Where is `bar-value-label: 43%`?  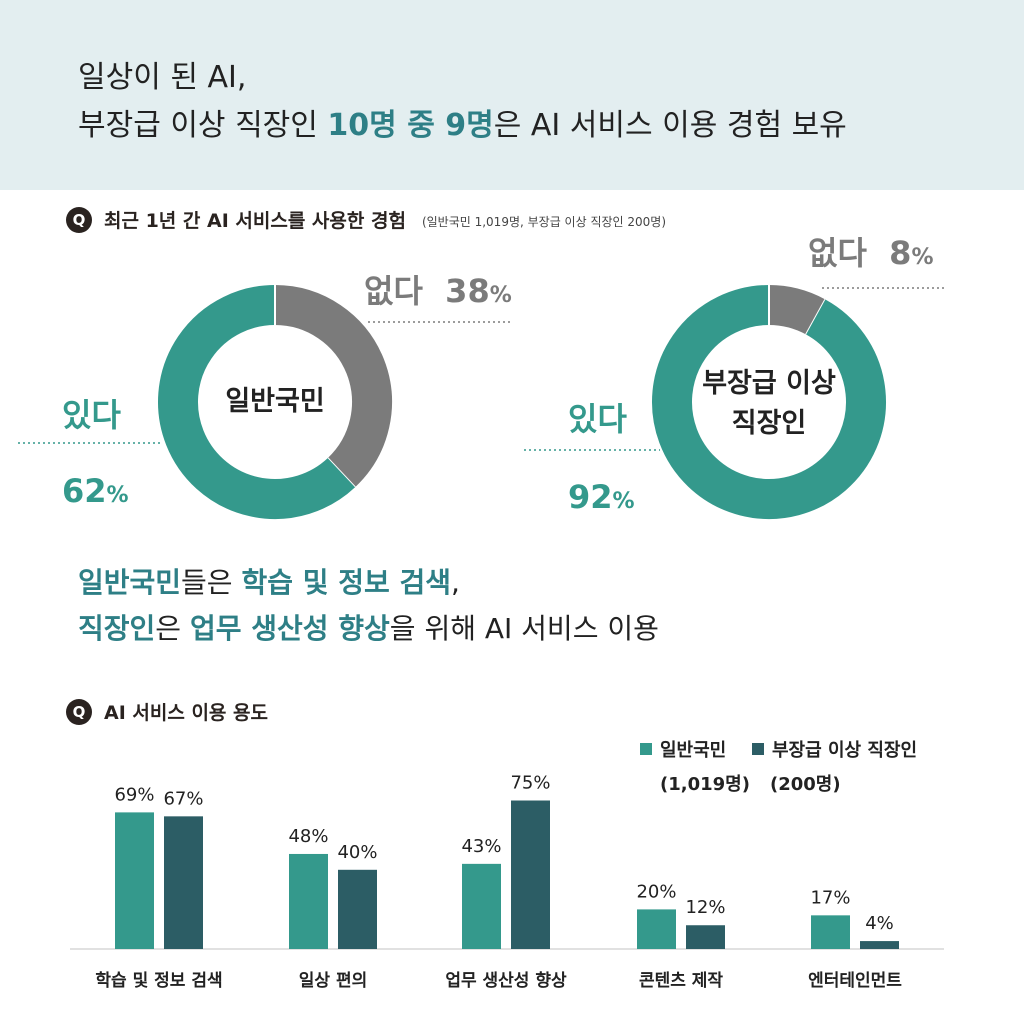
bar-value-label: 43% is located at coordinates (481, 846).